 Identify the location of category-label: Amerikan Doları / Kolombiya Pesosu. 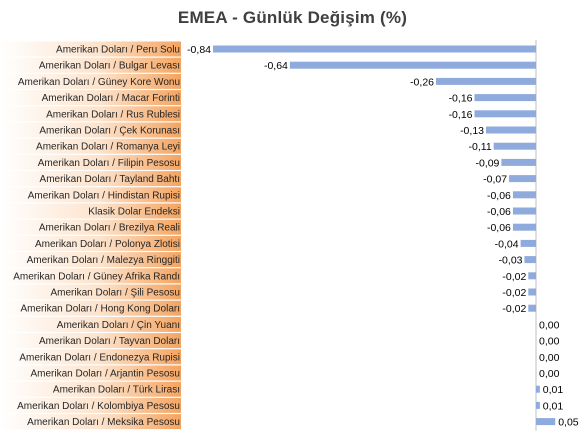
(98, 406).